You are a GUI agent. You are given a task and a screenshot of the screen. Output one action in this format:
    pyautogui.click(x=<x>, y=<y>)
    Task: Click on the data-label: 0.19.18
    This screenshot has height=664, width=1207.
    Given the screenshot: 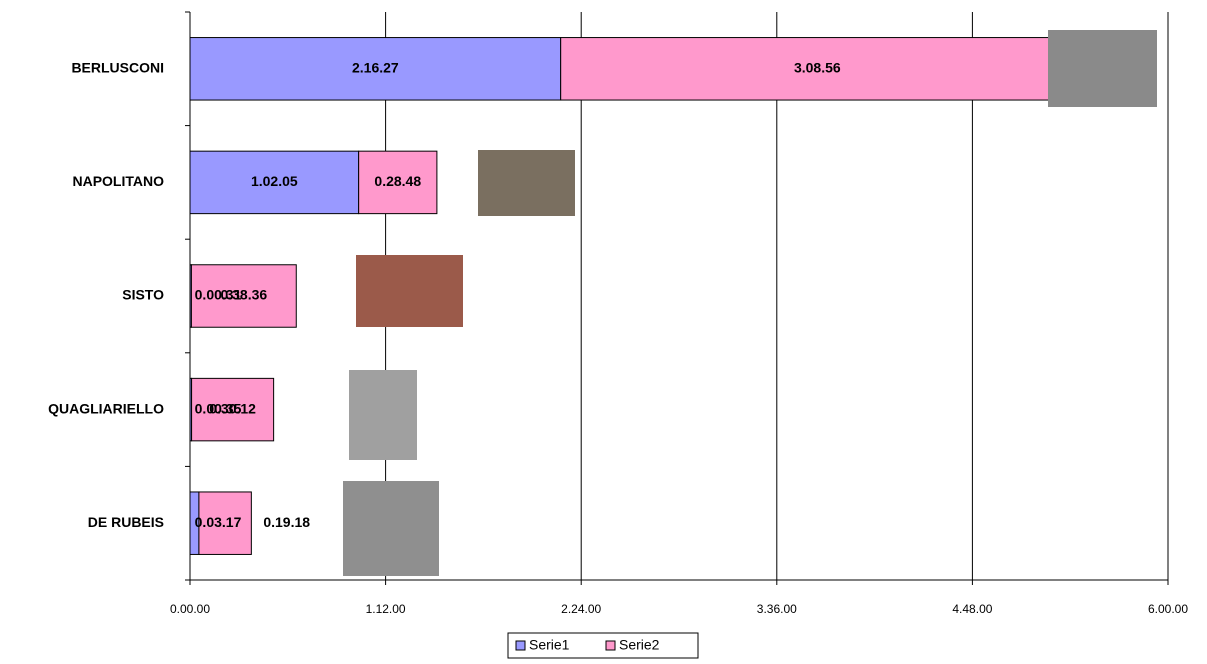 What is the action you would take?
    pyautogui.click(x=286, y=522)
    